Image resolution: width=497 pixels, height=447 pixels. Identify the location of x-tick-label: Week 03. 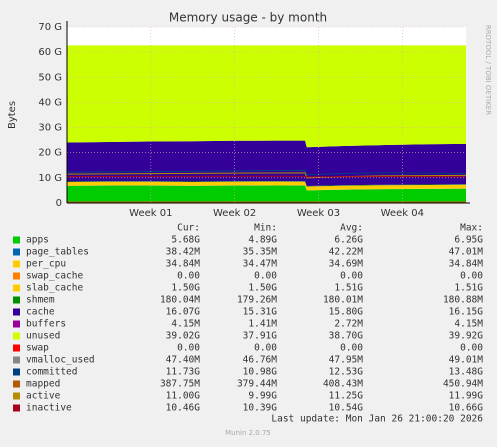
(318, 213).